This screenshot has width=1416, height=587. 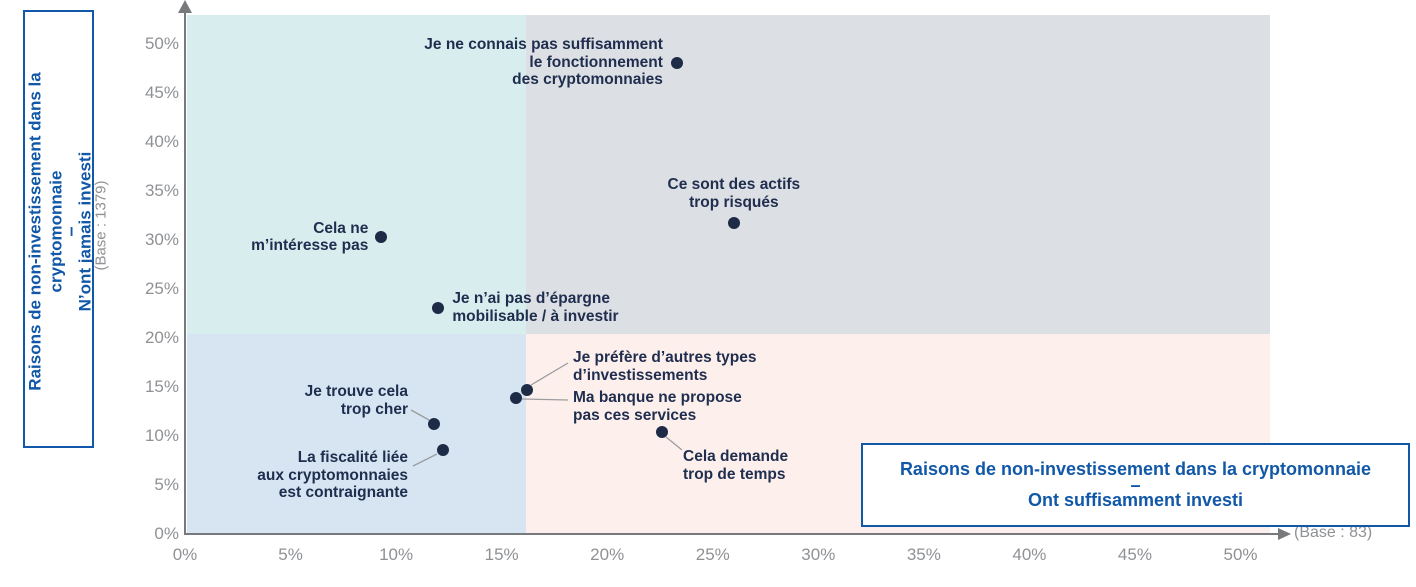 I want to click on data-point-banque-services, so click(x=516, y=397).